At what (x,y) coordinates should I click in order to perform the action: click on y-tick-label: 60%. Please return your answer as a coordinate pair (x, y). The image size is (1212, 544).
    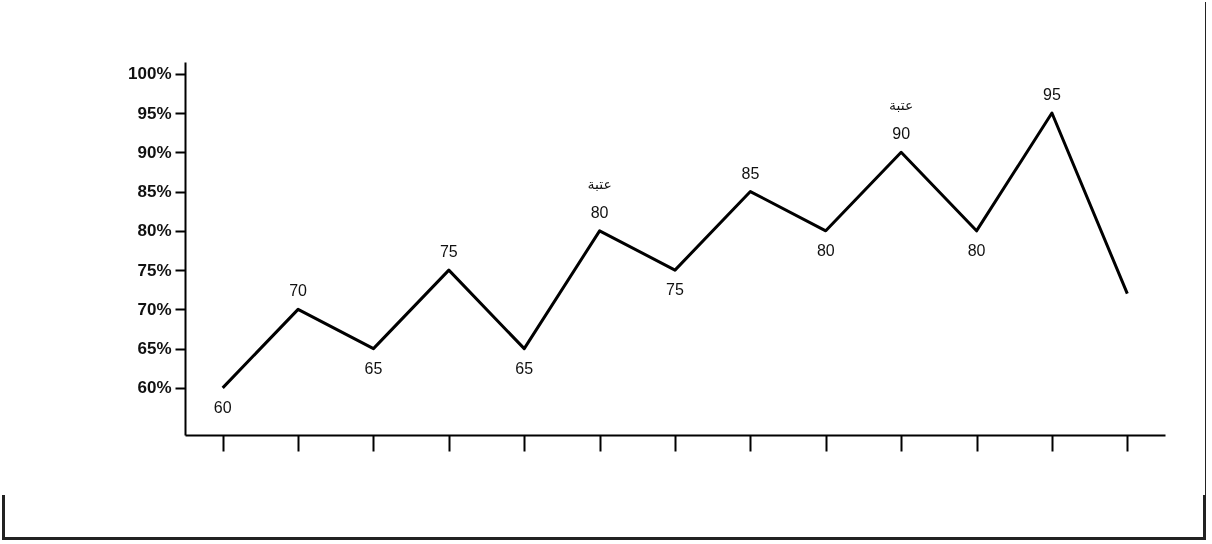
    Looking at the image, I should click on (154, 388).